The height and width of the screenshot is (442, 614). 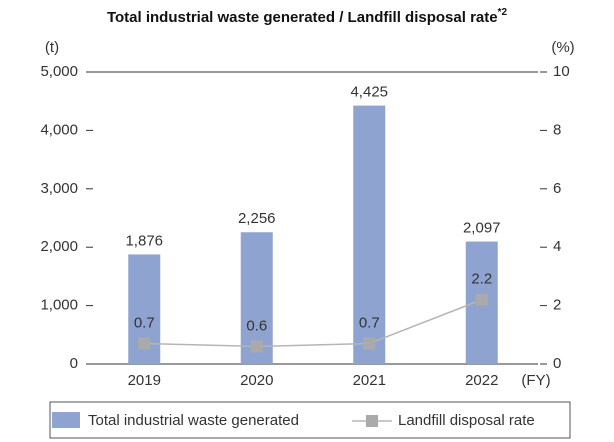 I want to click on y-tick-label: 5,000, so click(x=59, y=71).